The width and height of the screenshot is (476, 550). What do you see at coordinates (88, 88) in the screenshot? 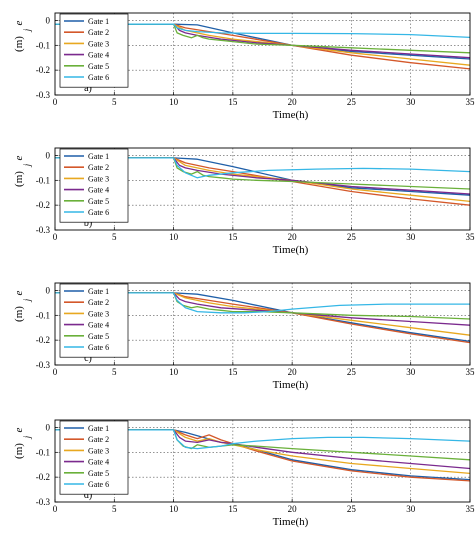
I see `panel-label: a)` at bounding box center [88, 88].